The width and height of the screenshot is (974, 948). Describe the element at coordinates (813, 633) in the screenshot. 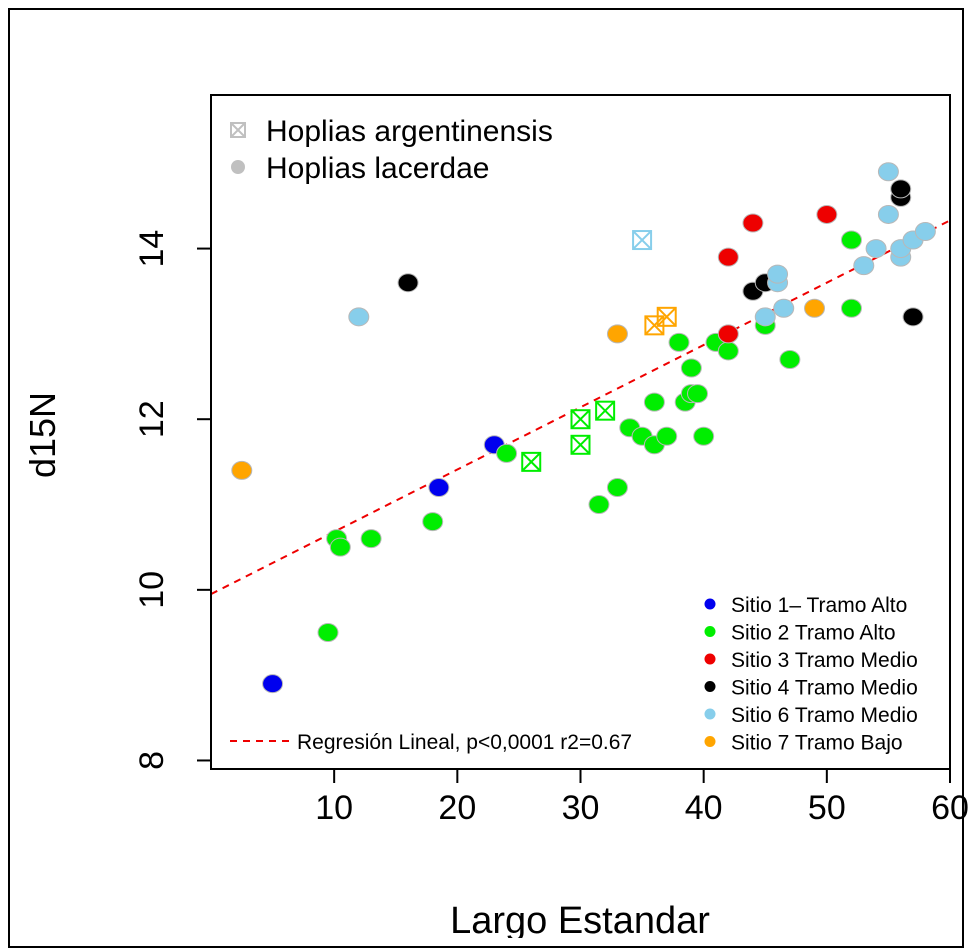

I see `site-legend-label: Sitio 2 Tramo Alto` at that location.